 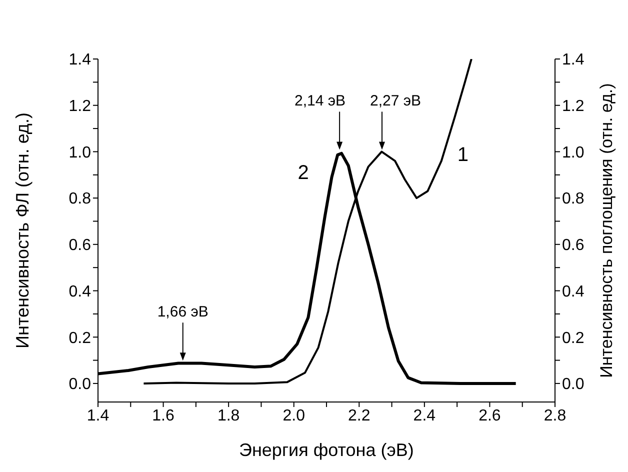 I want to click on y2-tick-label: 1.0, so click(x=573, y=153).